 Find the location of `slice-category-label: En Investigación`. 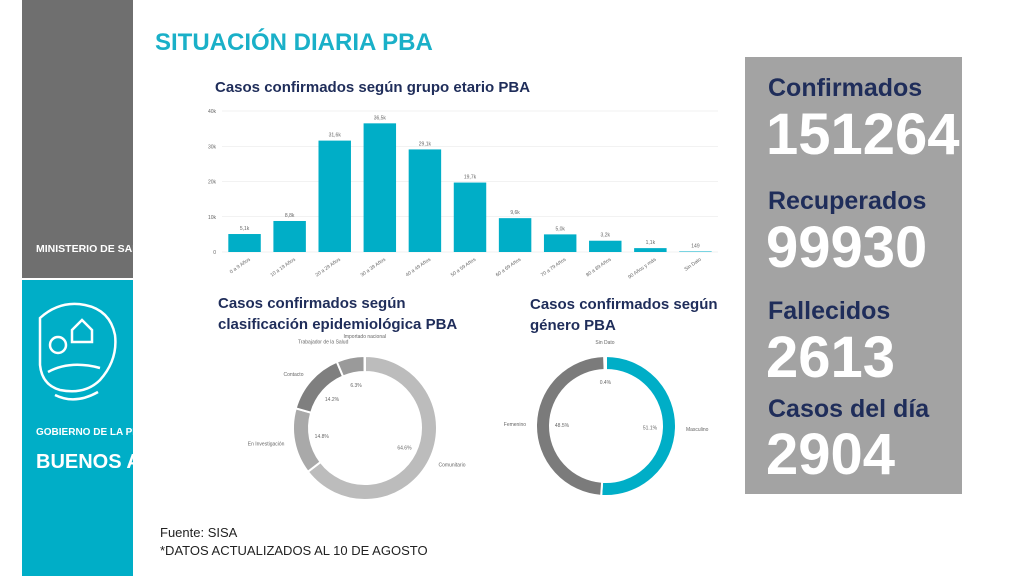

slice-category-label: En Investigación is located at coordinates (266, 444).